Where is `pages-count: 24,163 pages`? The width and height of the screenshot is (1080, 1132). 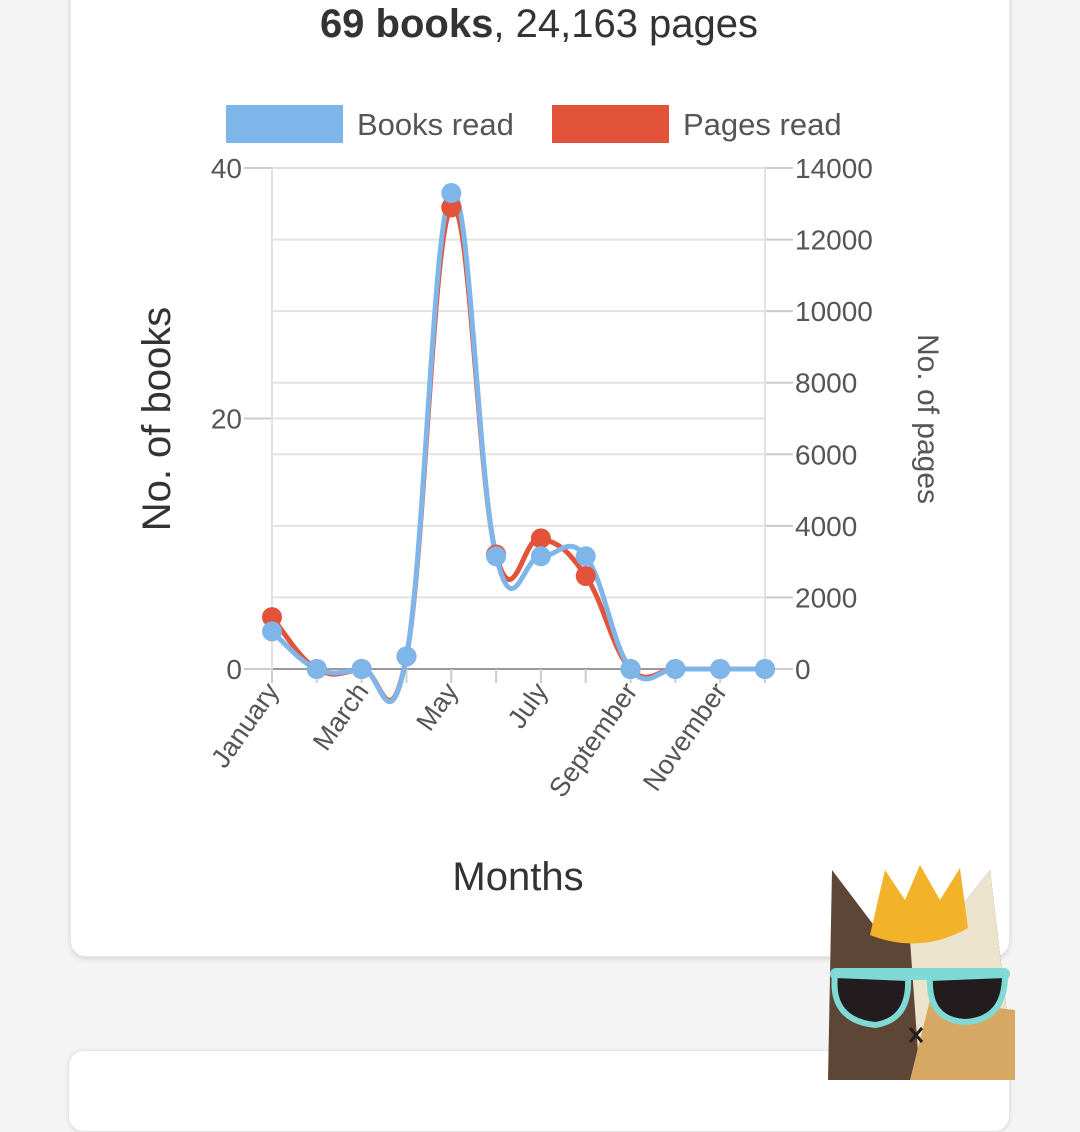 pages-count: 24,163 pages is located at coordinates (637, 24).